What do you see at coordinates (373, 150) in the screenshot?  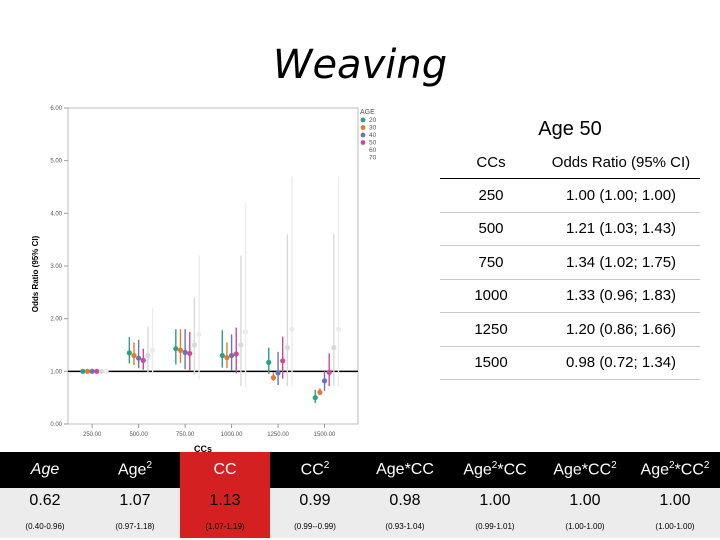 I see `legend-entry: 60` at bounding box center [373, 150].